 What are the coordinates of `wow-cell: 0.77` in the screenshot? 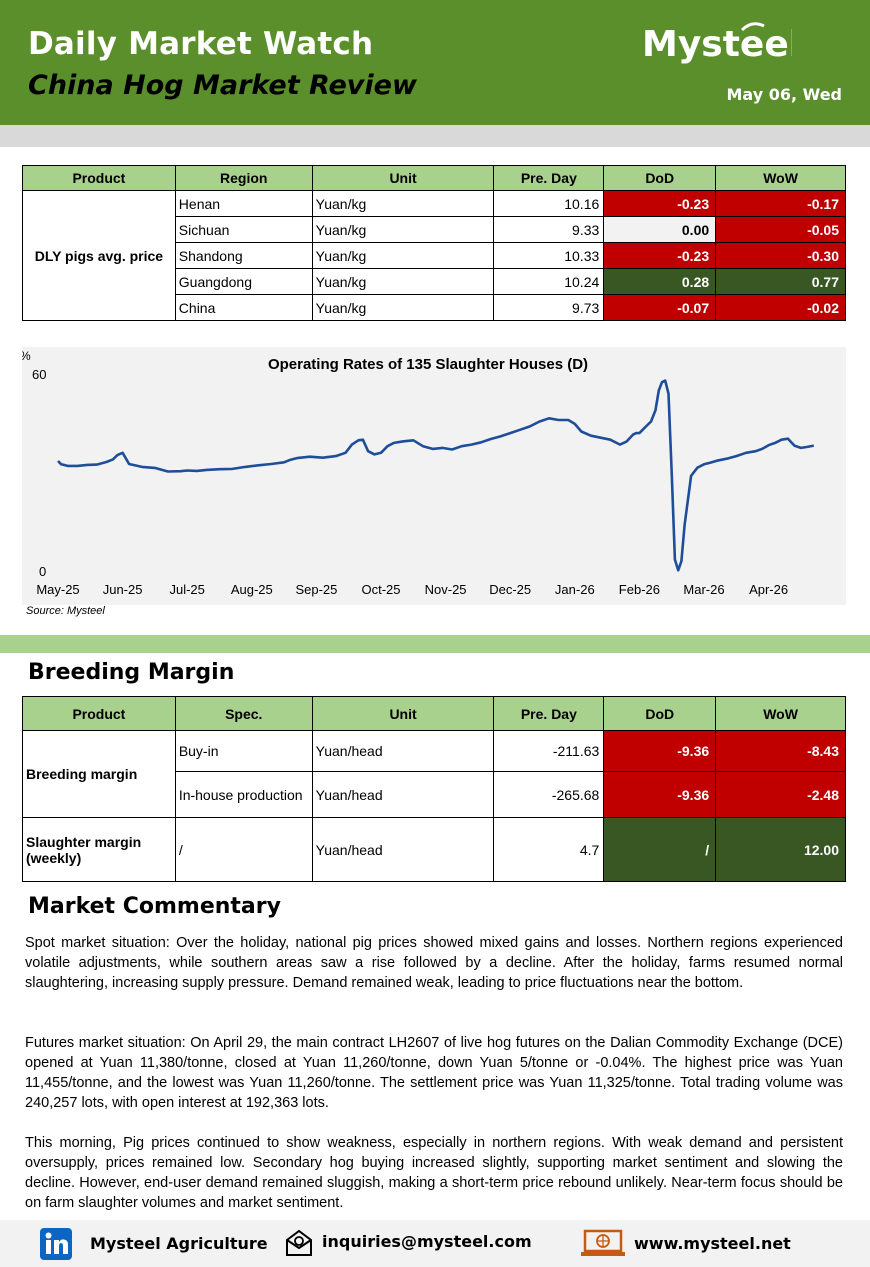 It's located at (780, 281).